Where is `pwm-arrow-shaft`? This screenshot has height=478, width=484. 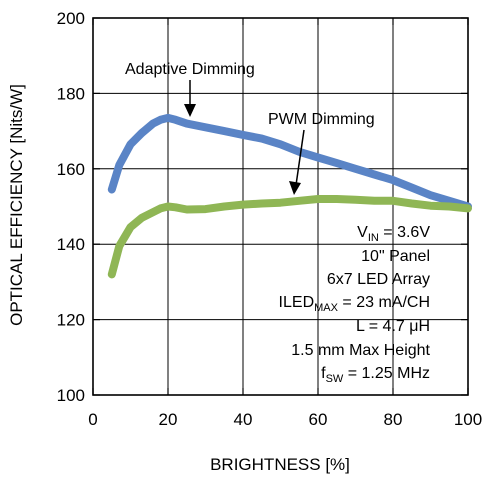 pwm-arrow-shaft is located at coordinates (300, 157).